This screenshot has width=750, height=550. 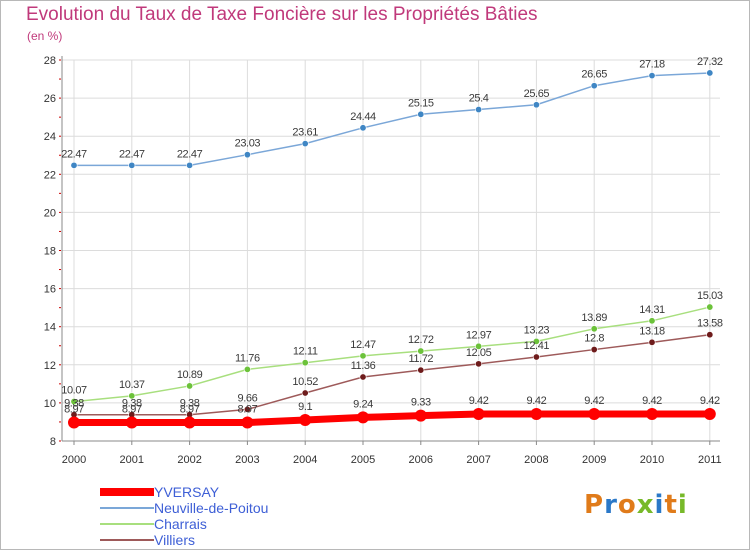 What do you see at coordinates (50, 366) in the screenshot?
I see `y-tick-label-12: 12` at bounding box center [50, 366].